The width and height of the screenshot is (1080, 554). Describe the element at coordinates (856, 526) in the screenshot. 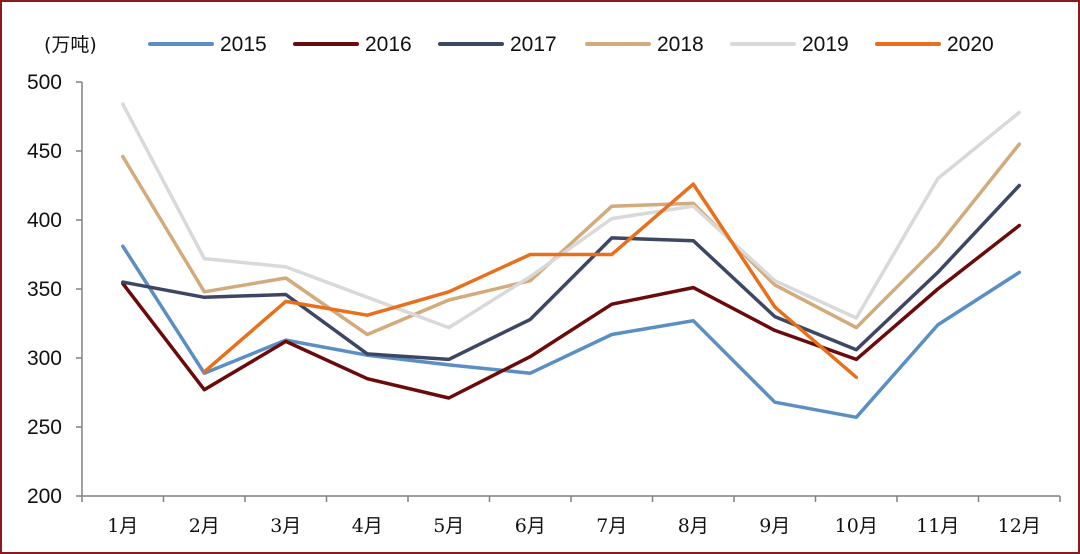

I see `x-tick-label: 10月` at that location.